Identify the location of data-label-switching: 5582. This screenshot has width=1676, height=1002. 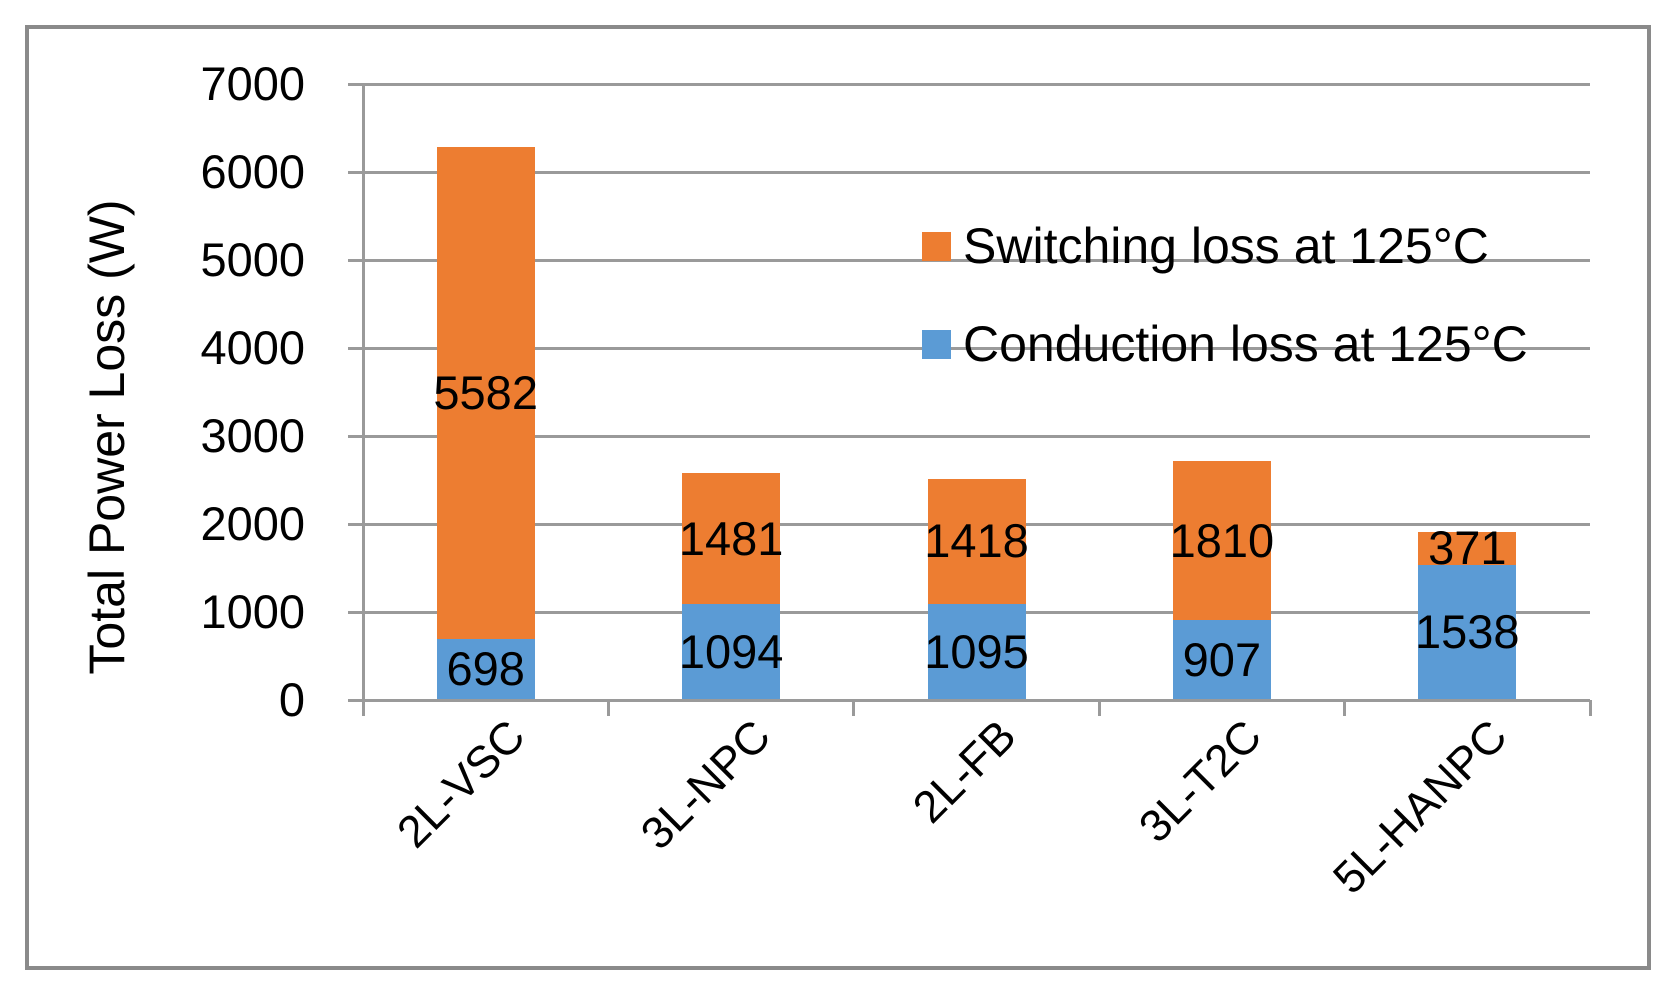
(485, 392).